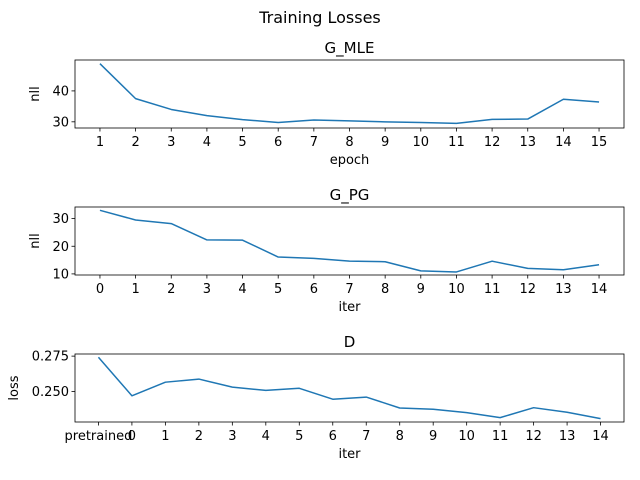 This screenshot has height=480, width=640. What do you see at coordinates (135, 142) in the screenshot?
I see `g-mle-x-tick-label: 2` at bounding box center [135, 142].